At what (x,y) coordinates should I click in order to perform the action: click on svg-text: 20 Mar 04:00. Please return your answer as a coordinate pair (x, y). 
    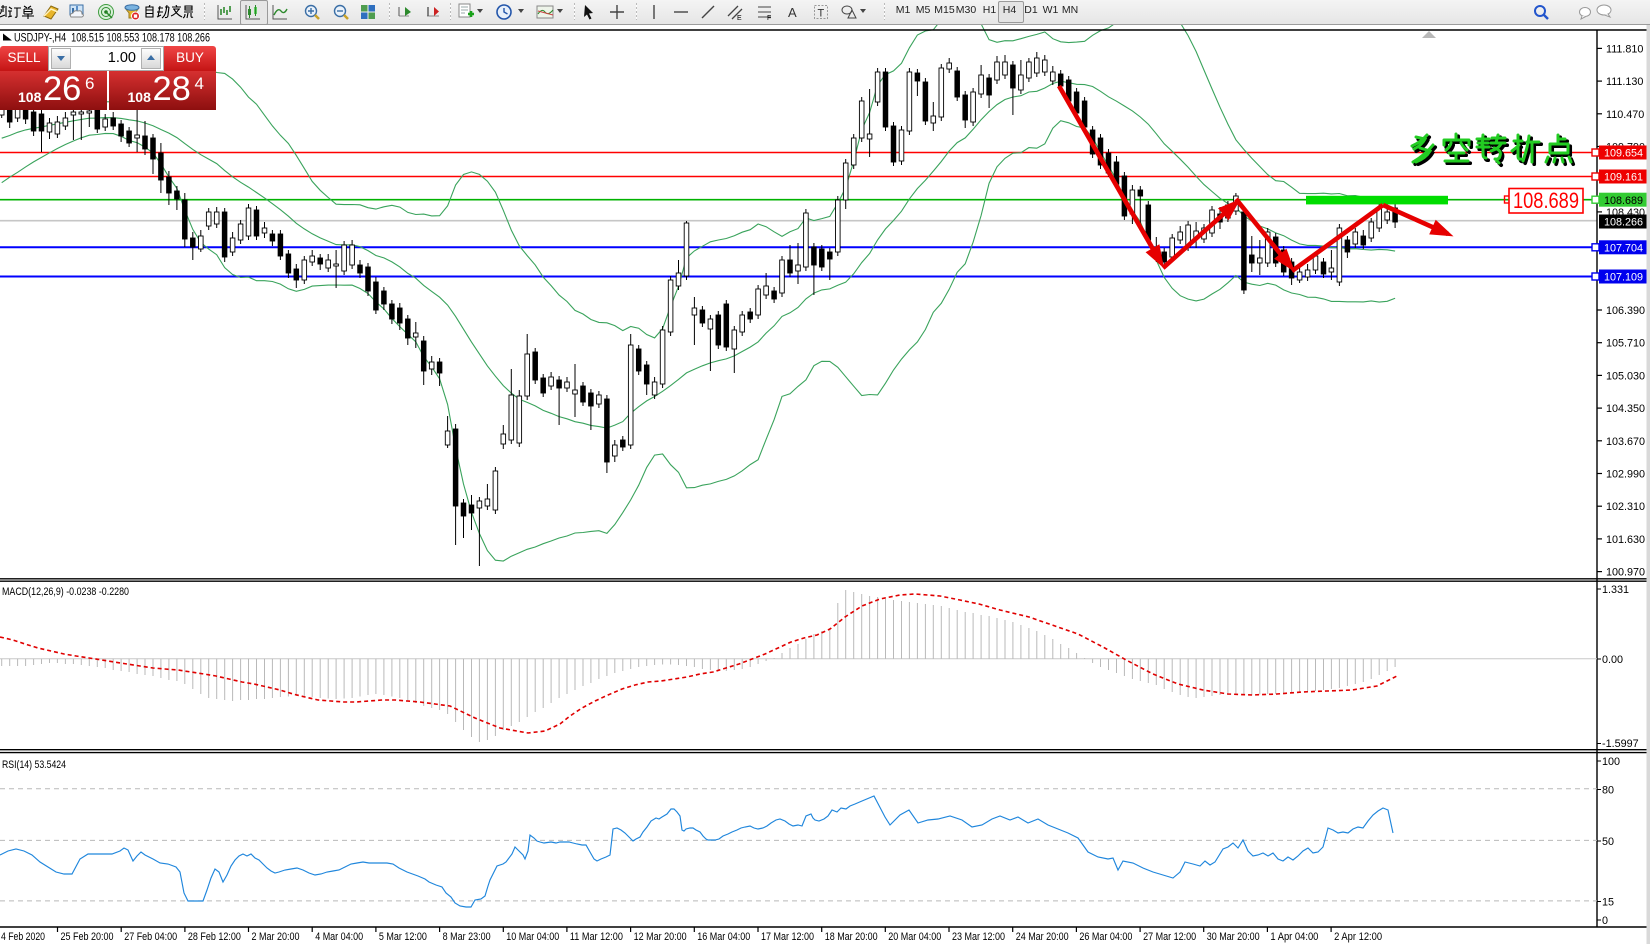
    Looking at the image, I should click on (914, 937).